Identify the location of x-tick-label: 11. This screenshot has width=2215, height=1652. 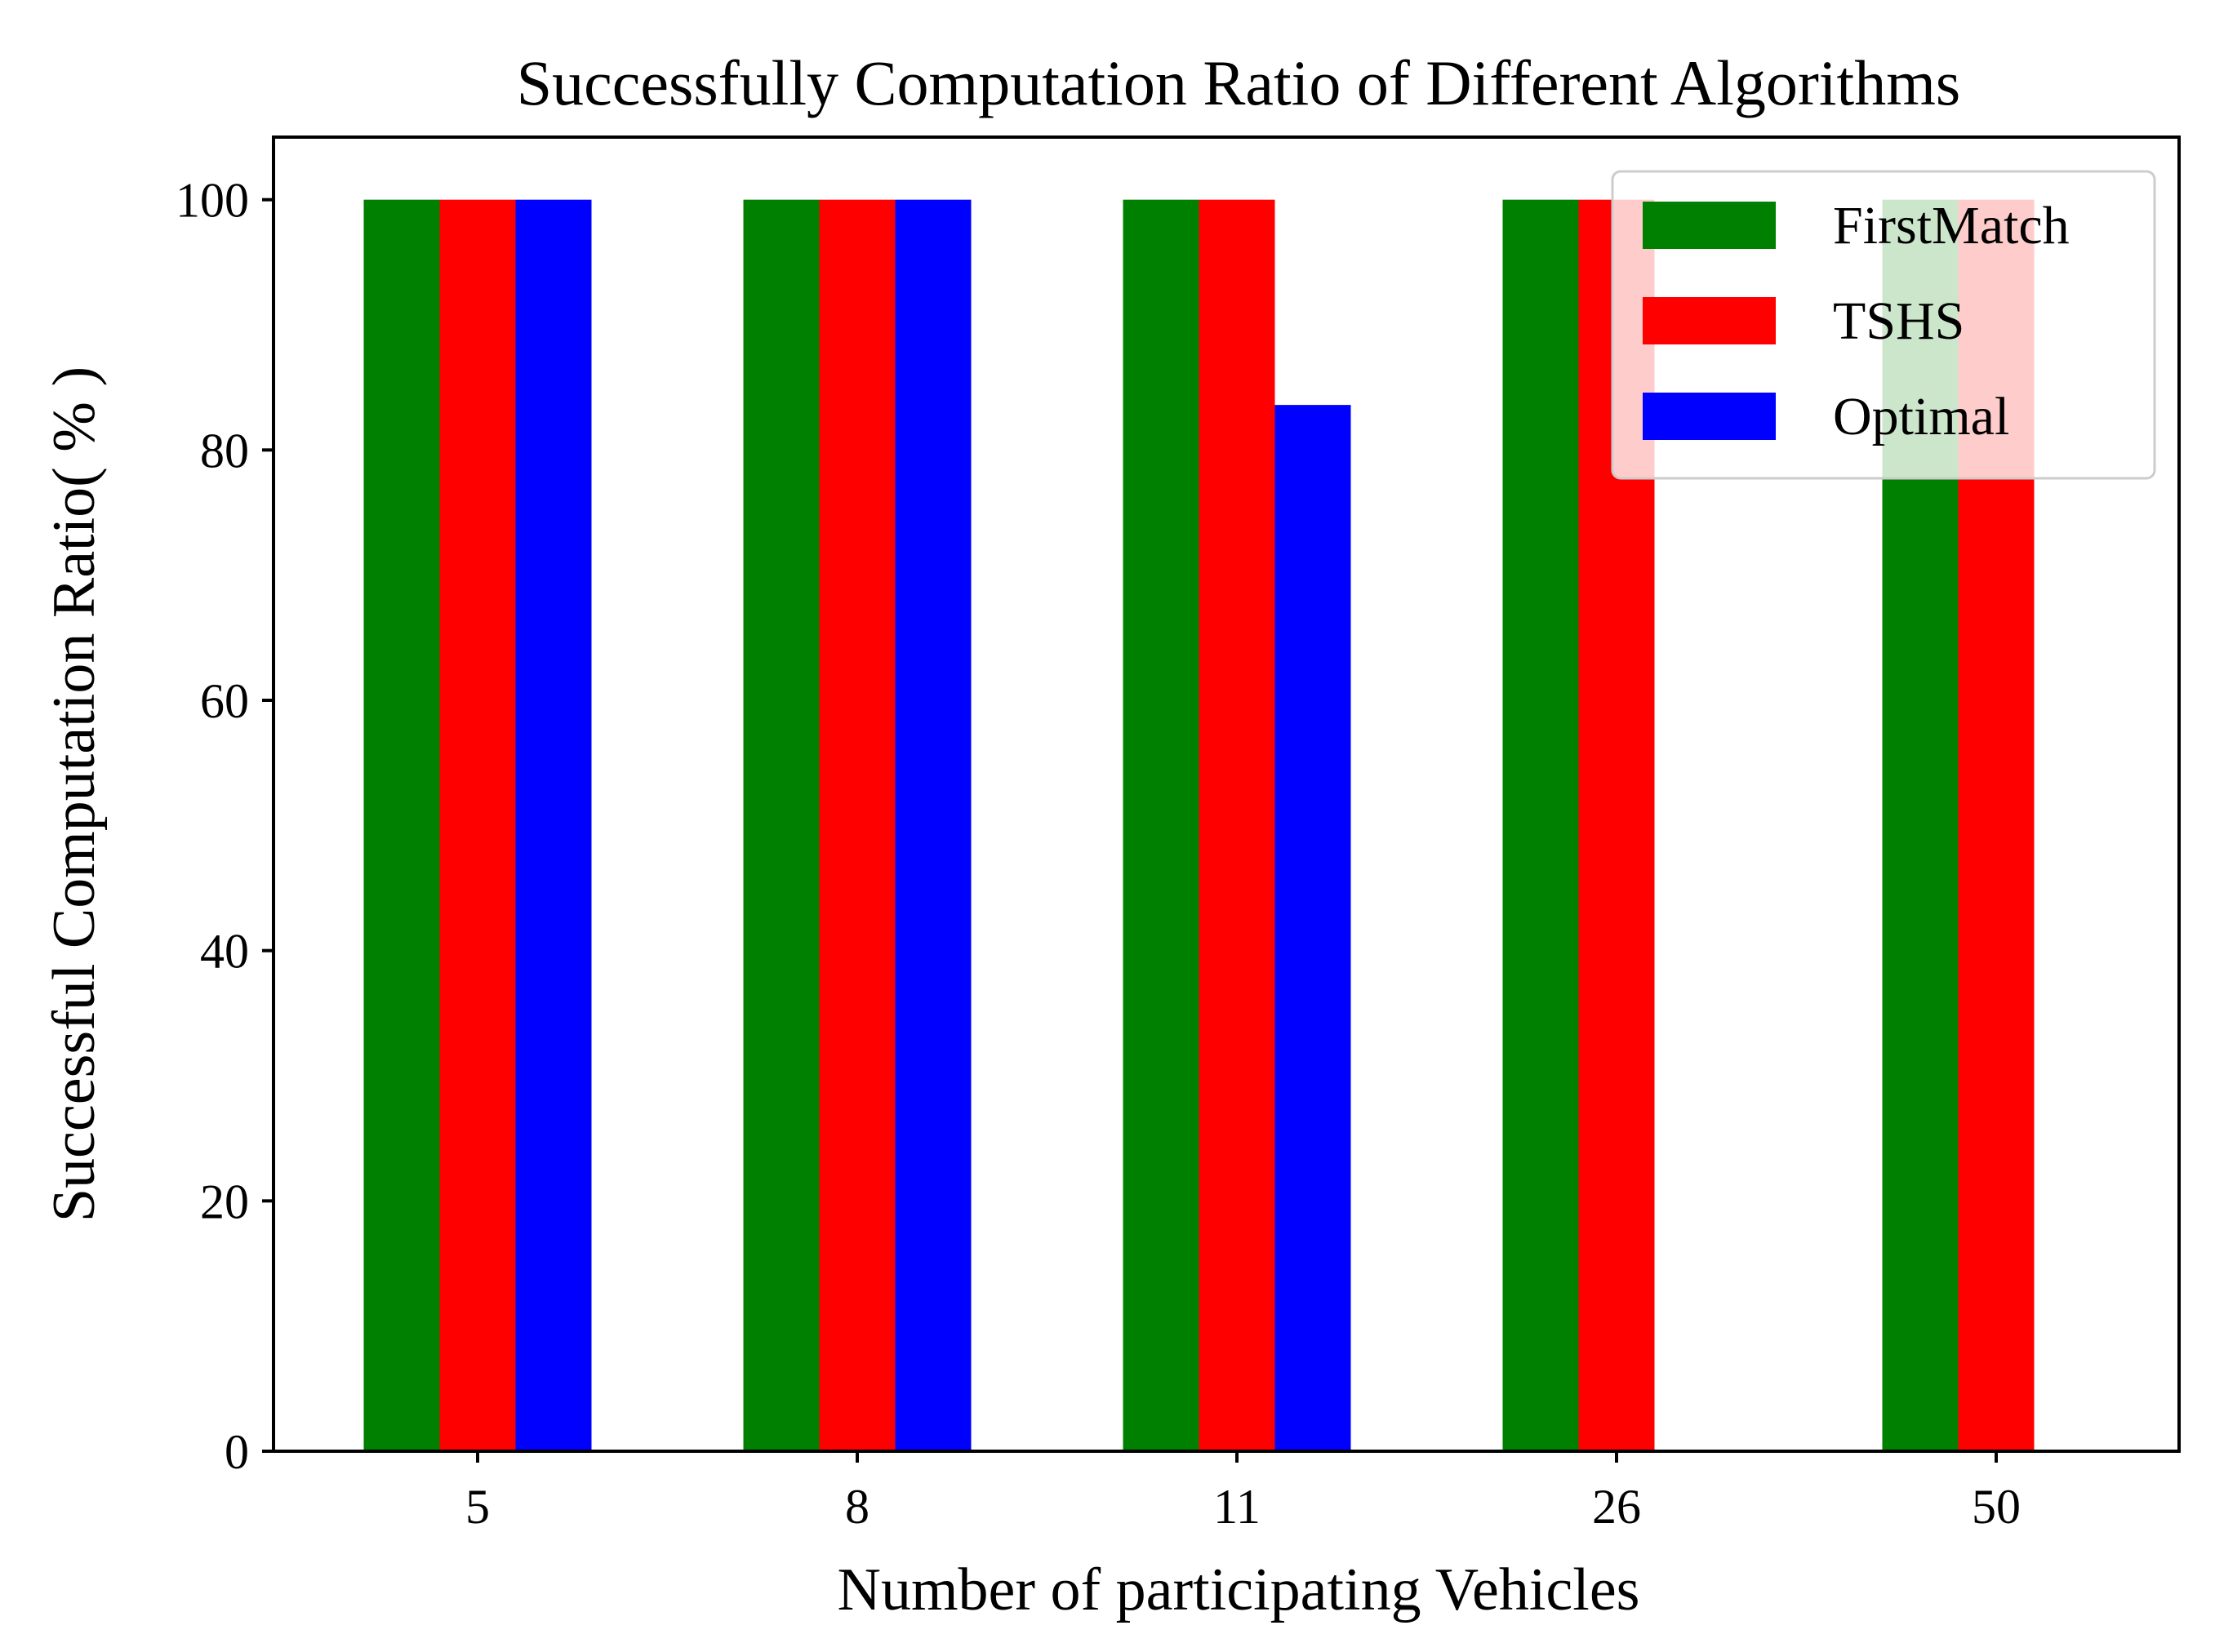
(1237, 1507).